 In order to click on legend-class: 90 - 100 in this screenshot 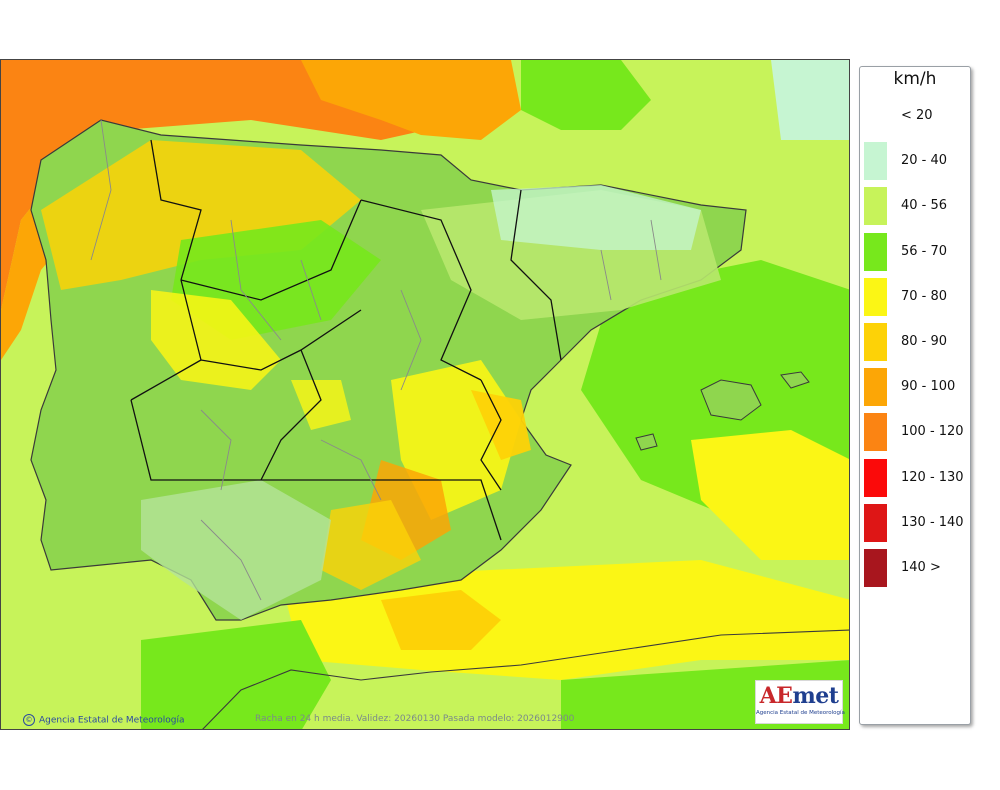, I will do `click(916, 387)`.